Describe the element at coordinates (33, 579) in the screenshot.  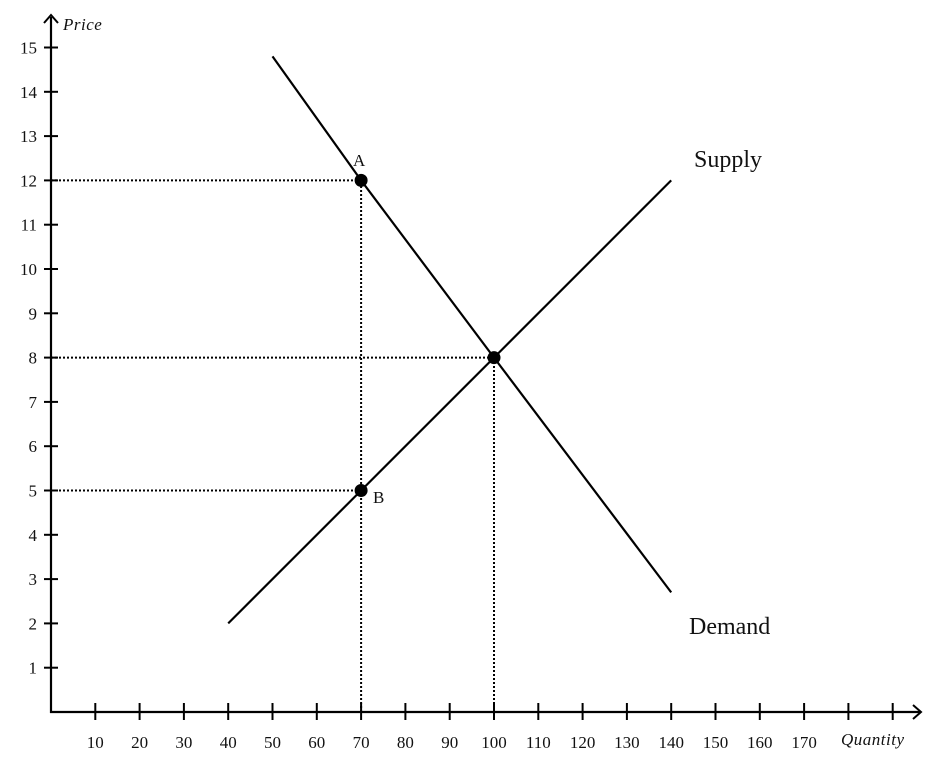
I see `y-tick-label: 3` at that location.